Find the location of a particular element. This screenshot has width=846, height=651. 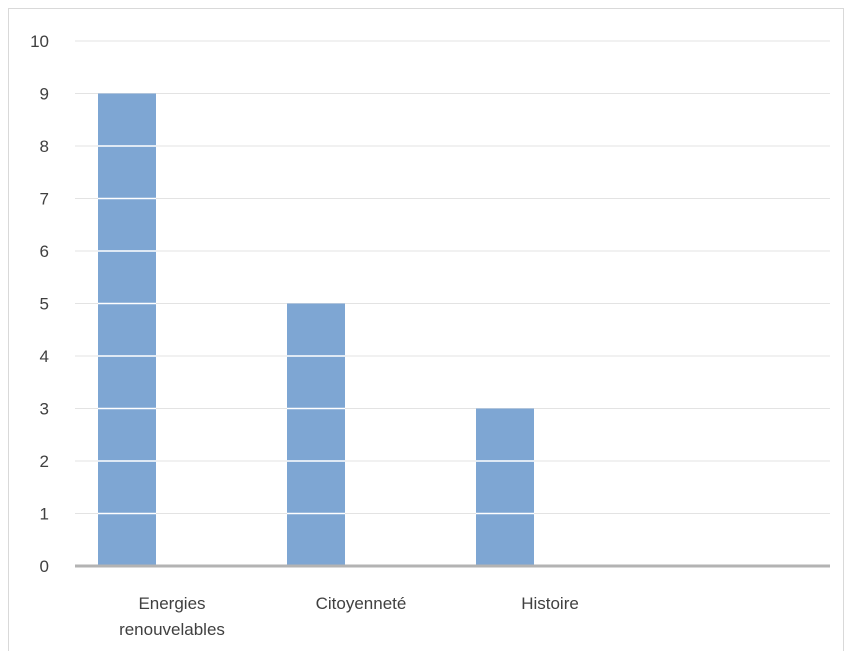

x-axis-category-labels: Energies renouvelables Citoyenneté Histoire is located at coordinates (349, 616).